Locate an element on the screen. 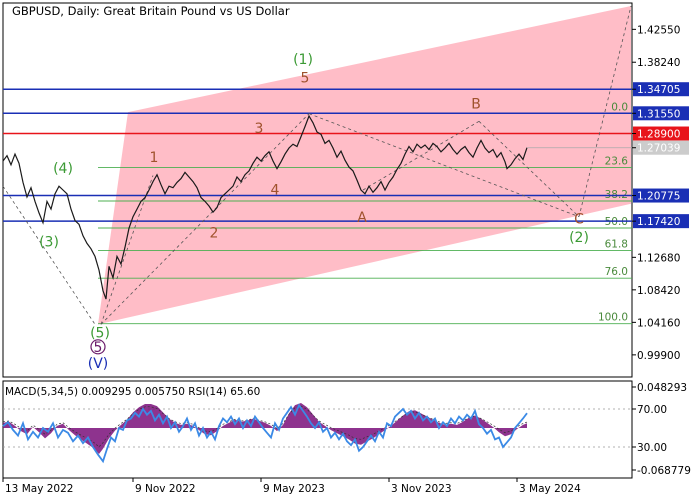 This screenshot has height=500, width=700. wave-label-11: A is located at coordinates (362, 218).